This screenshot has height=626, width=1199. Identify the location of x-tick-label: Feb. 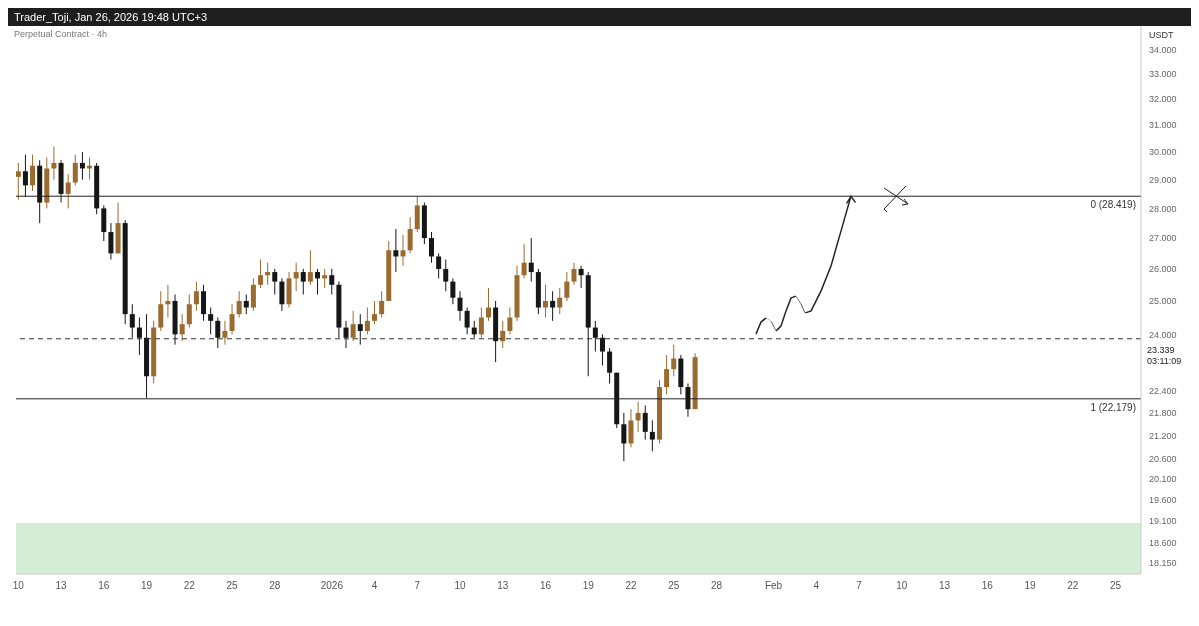
(773, 586).